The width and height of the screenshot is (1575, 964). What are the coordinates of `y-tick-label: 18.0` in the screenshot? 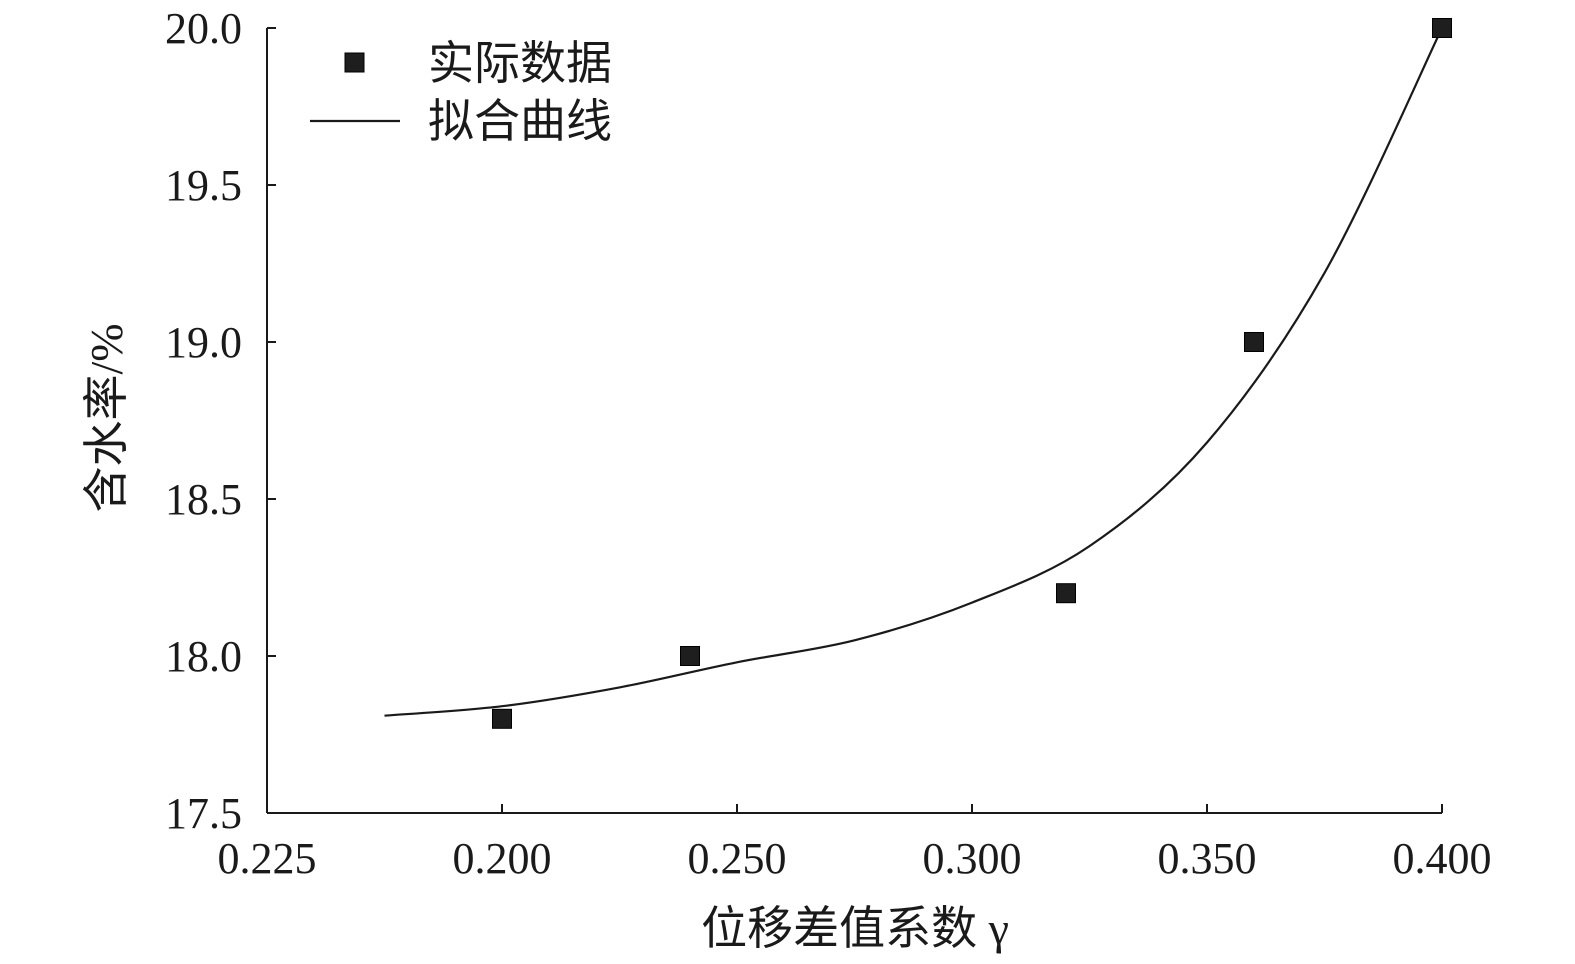 It's located at (203, 656).